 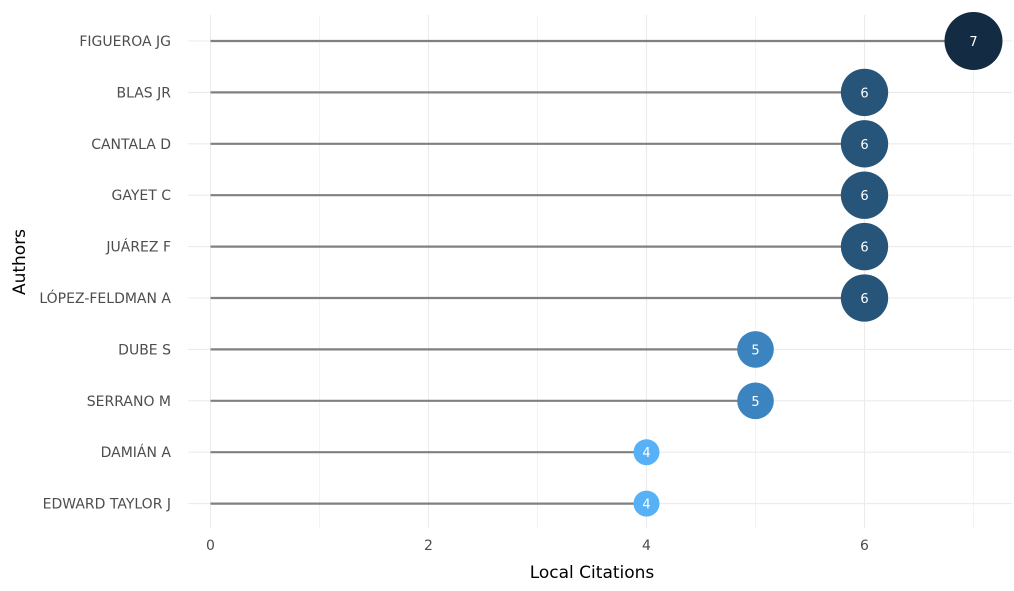 What do you see at coordinates (131, 145) in the screenshot?
I see `y-category-label: CANTALA D` at bounding box center [131, 145].